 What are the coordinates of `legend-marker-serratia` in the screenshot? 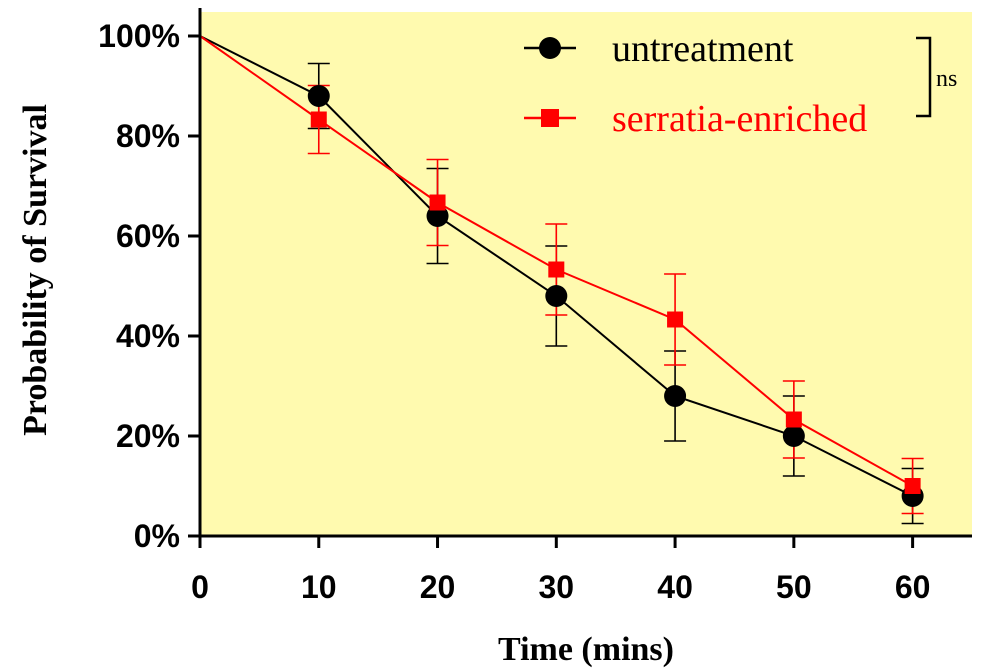 It's located at (550, 118).